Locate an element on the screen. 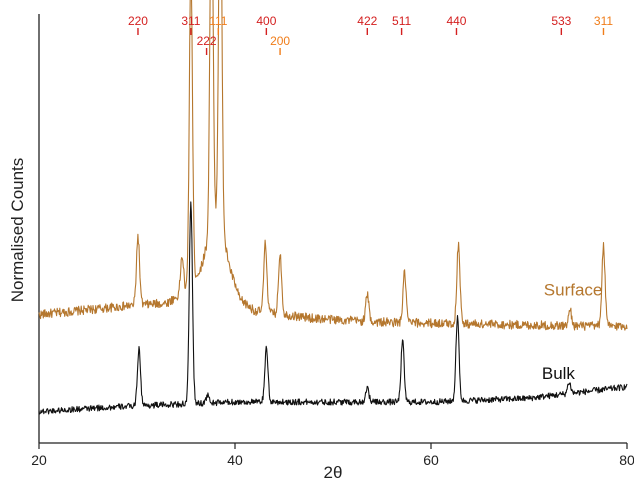  peak-index-label: 200 is located at coordinates (280, 41).